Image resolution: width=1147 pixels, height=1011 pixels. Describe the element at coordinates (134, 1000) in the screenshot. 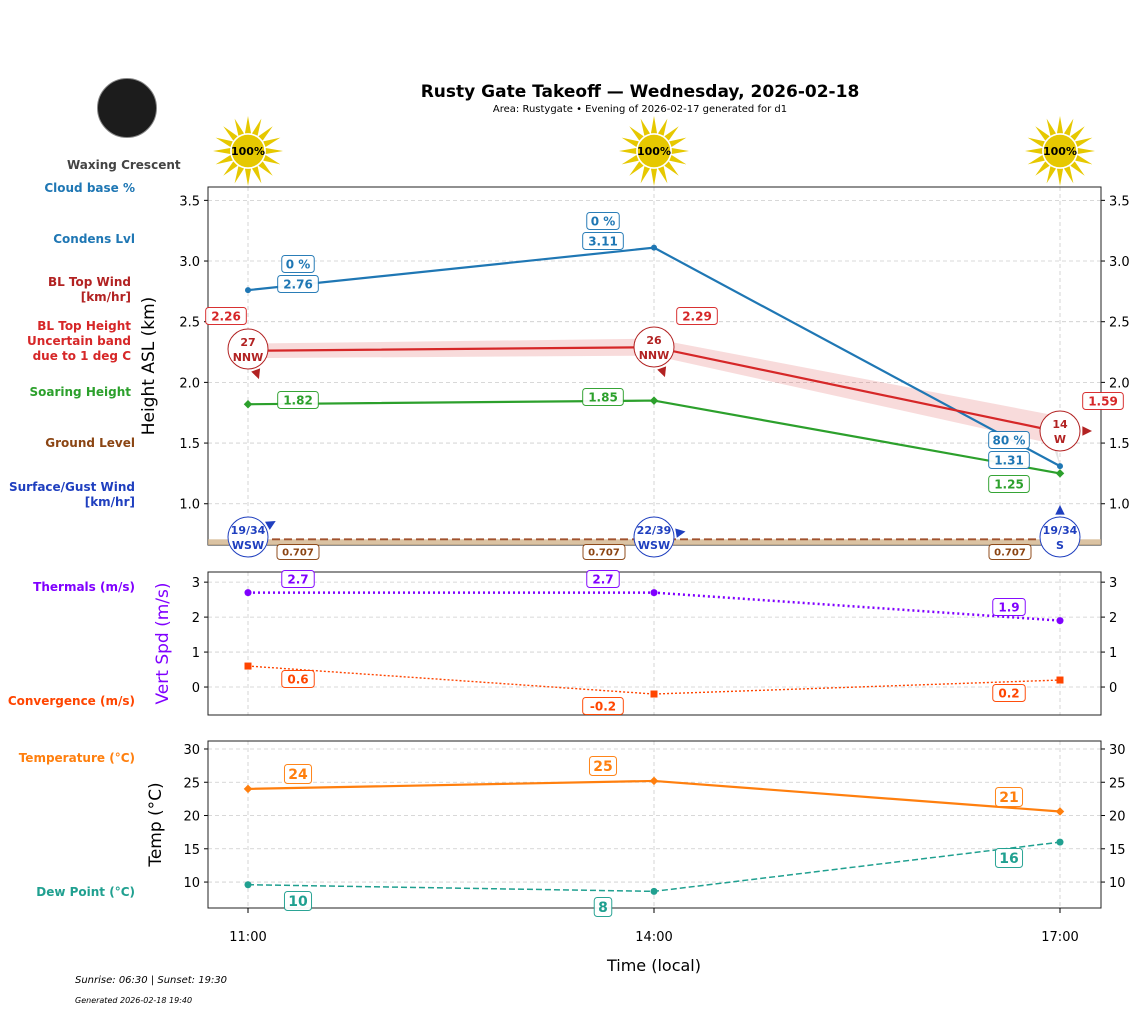

I see `generated-timestamp: Generated 2026-02-18 19:40` at that location.